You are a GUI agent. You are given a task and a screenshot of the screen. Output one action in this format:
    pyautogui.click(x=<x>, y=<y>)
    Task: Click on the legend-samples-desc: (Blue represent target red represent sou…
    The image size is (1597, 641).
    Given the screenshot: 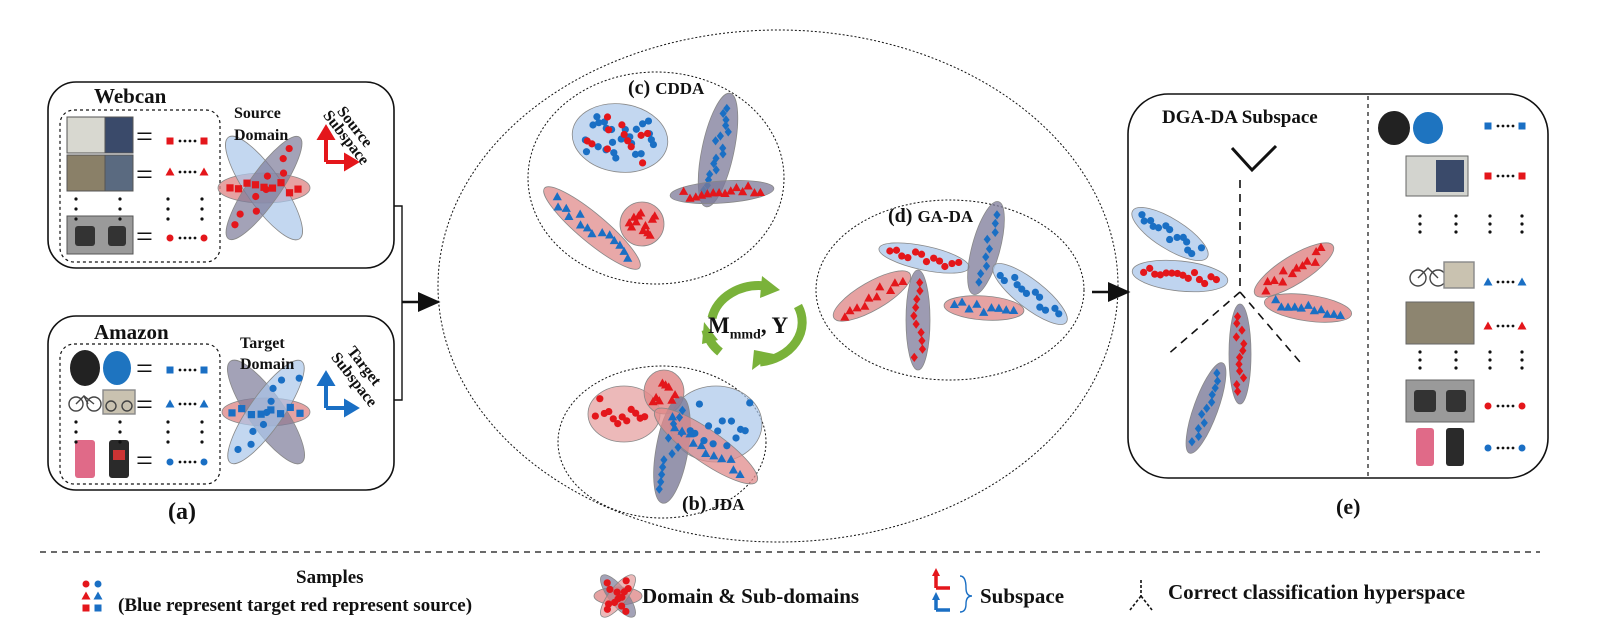 What is the action you would take?
    pyautogui.click(x=295, y=605)
    